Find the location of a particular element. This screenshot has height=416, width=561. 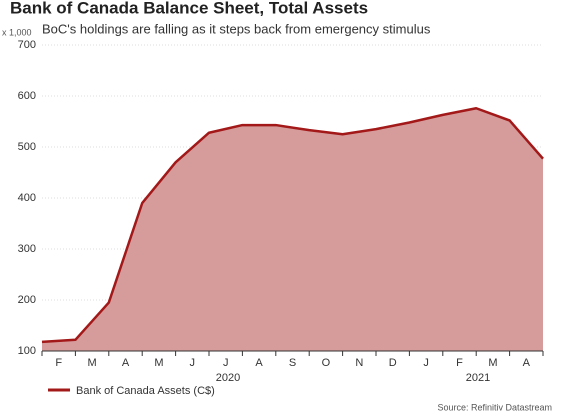

y-tick-label: 500 is located at coordinates (27, 147).